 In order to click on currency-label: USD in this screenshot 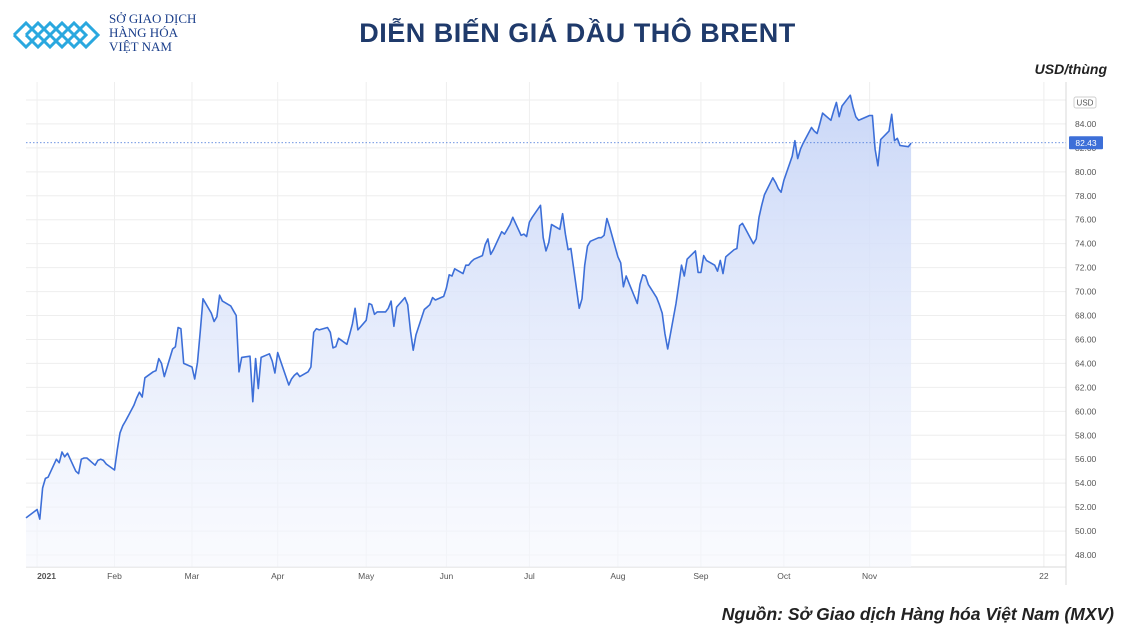, I will do `click(1085, 103)`.